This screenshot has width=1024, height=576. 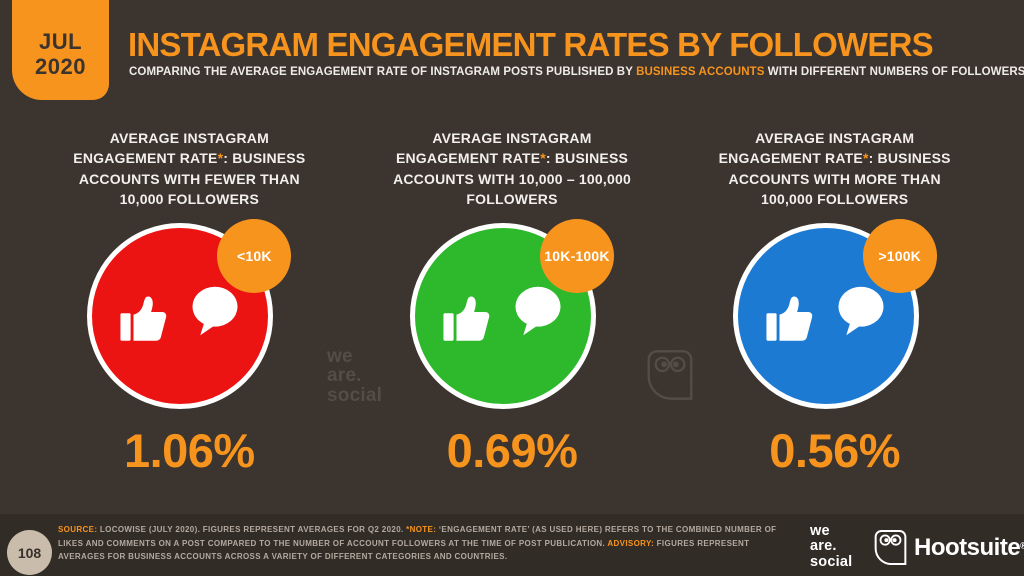 I want to click on page-title: INSTAGRAM ENGAGEMENT RATES BY FOLLOWERS, so click(x=531, y=44).